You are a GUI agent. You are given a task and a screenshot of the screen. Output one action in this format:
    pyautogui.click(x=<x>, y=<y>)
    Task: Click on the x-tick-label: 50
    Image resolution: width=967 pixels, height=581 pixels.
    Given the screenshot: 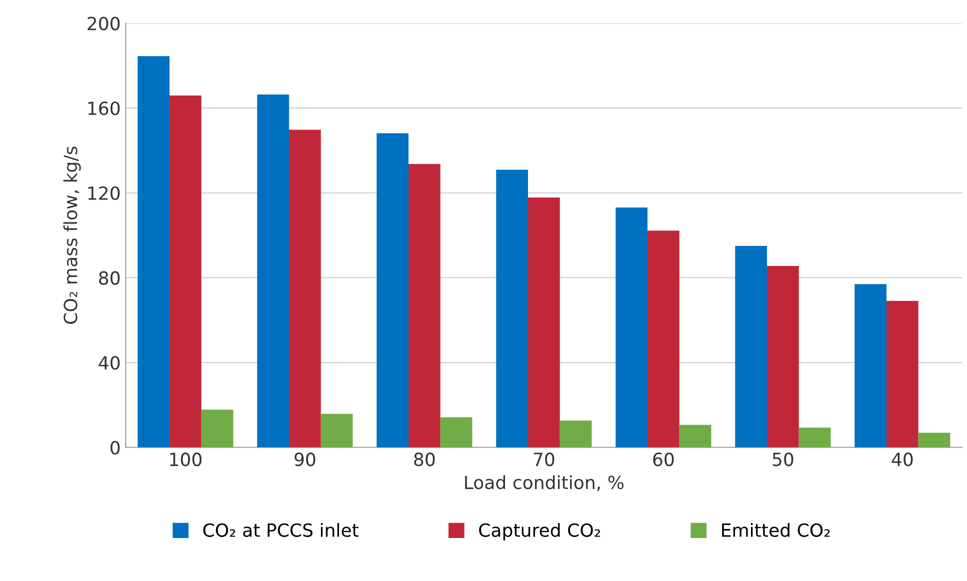 What is the action you would take?
    pyautogui.click(x=783, y=459)
    